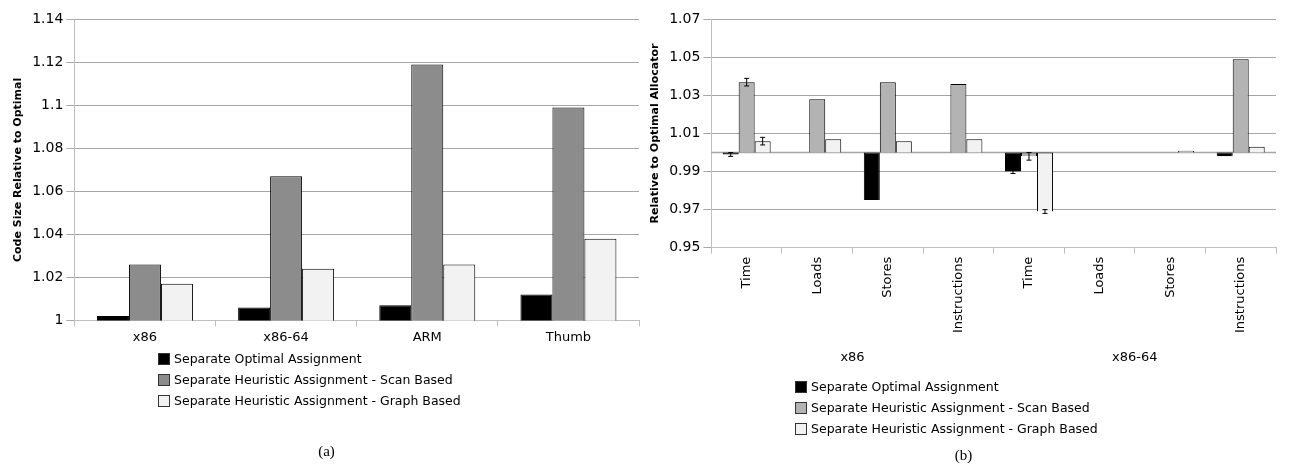 Image resolution: width=1291 pixels, height=474 pixels. I want to click on y-tick-label: 0.97, so click(685, 208).